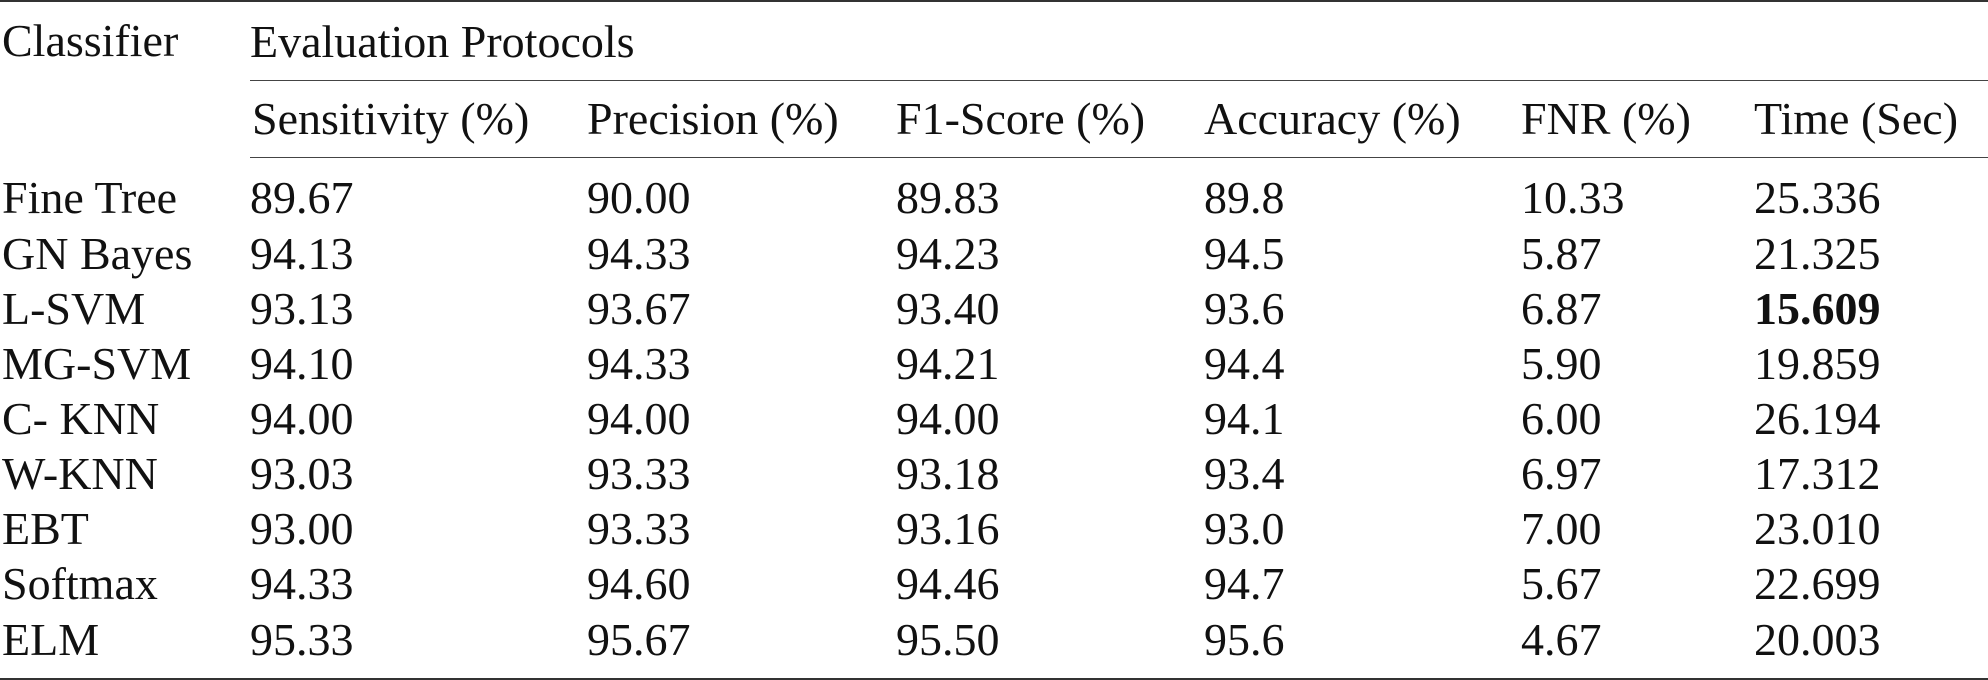  I want to click on column-header-accuracy: Accuracy (%), so click(1362, 119).